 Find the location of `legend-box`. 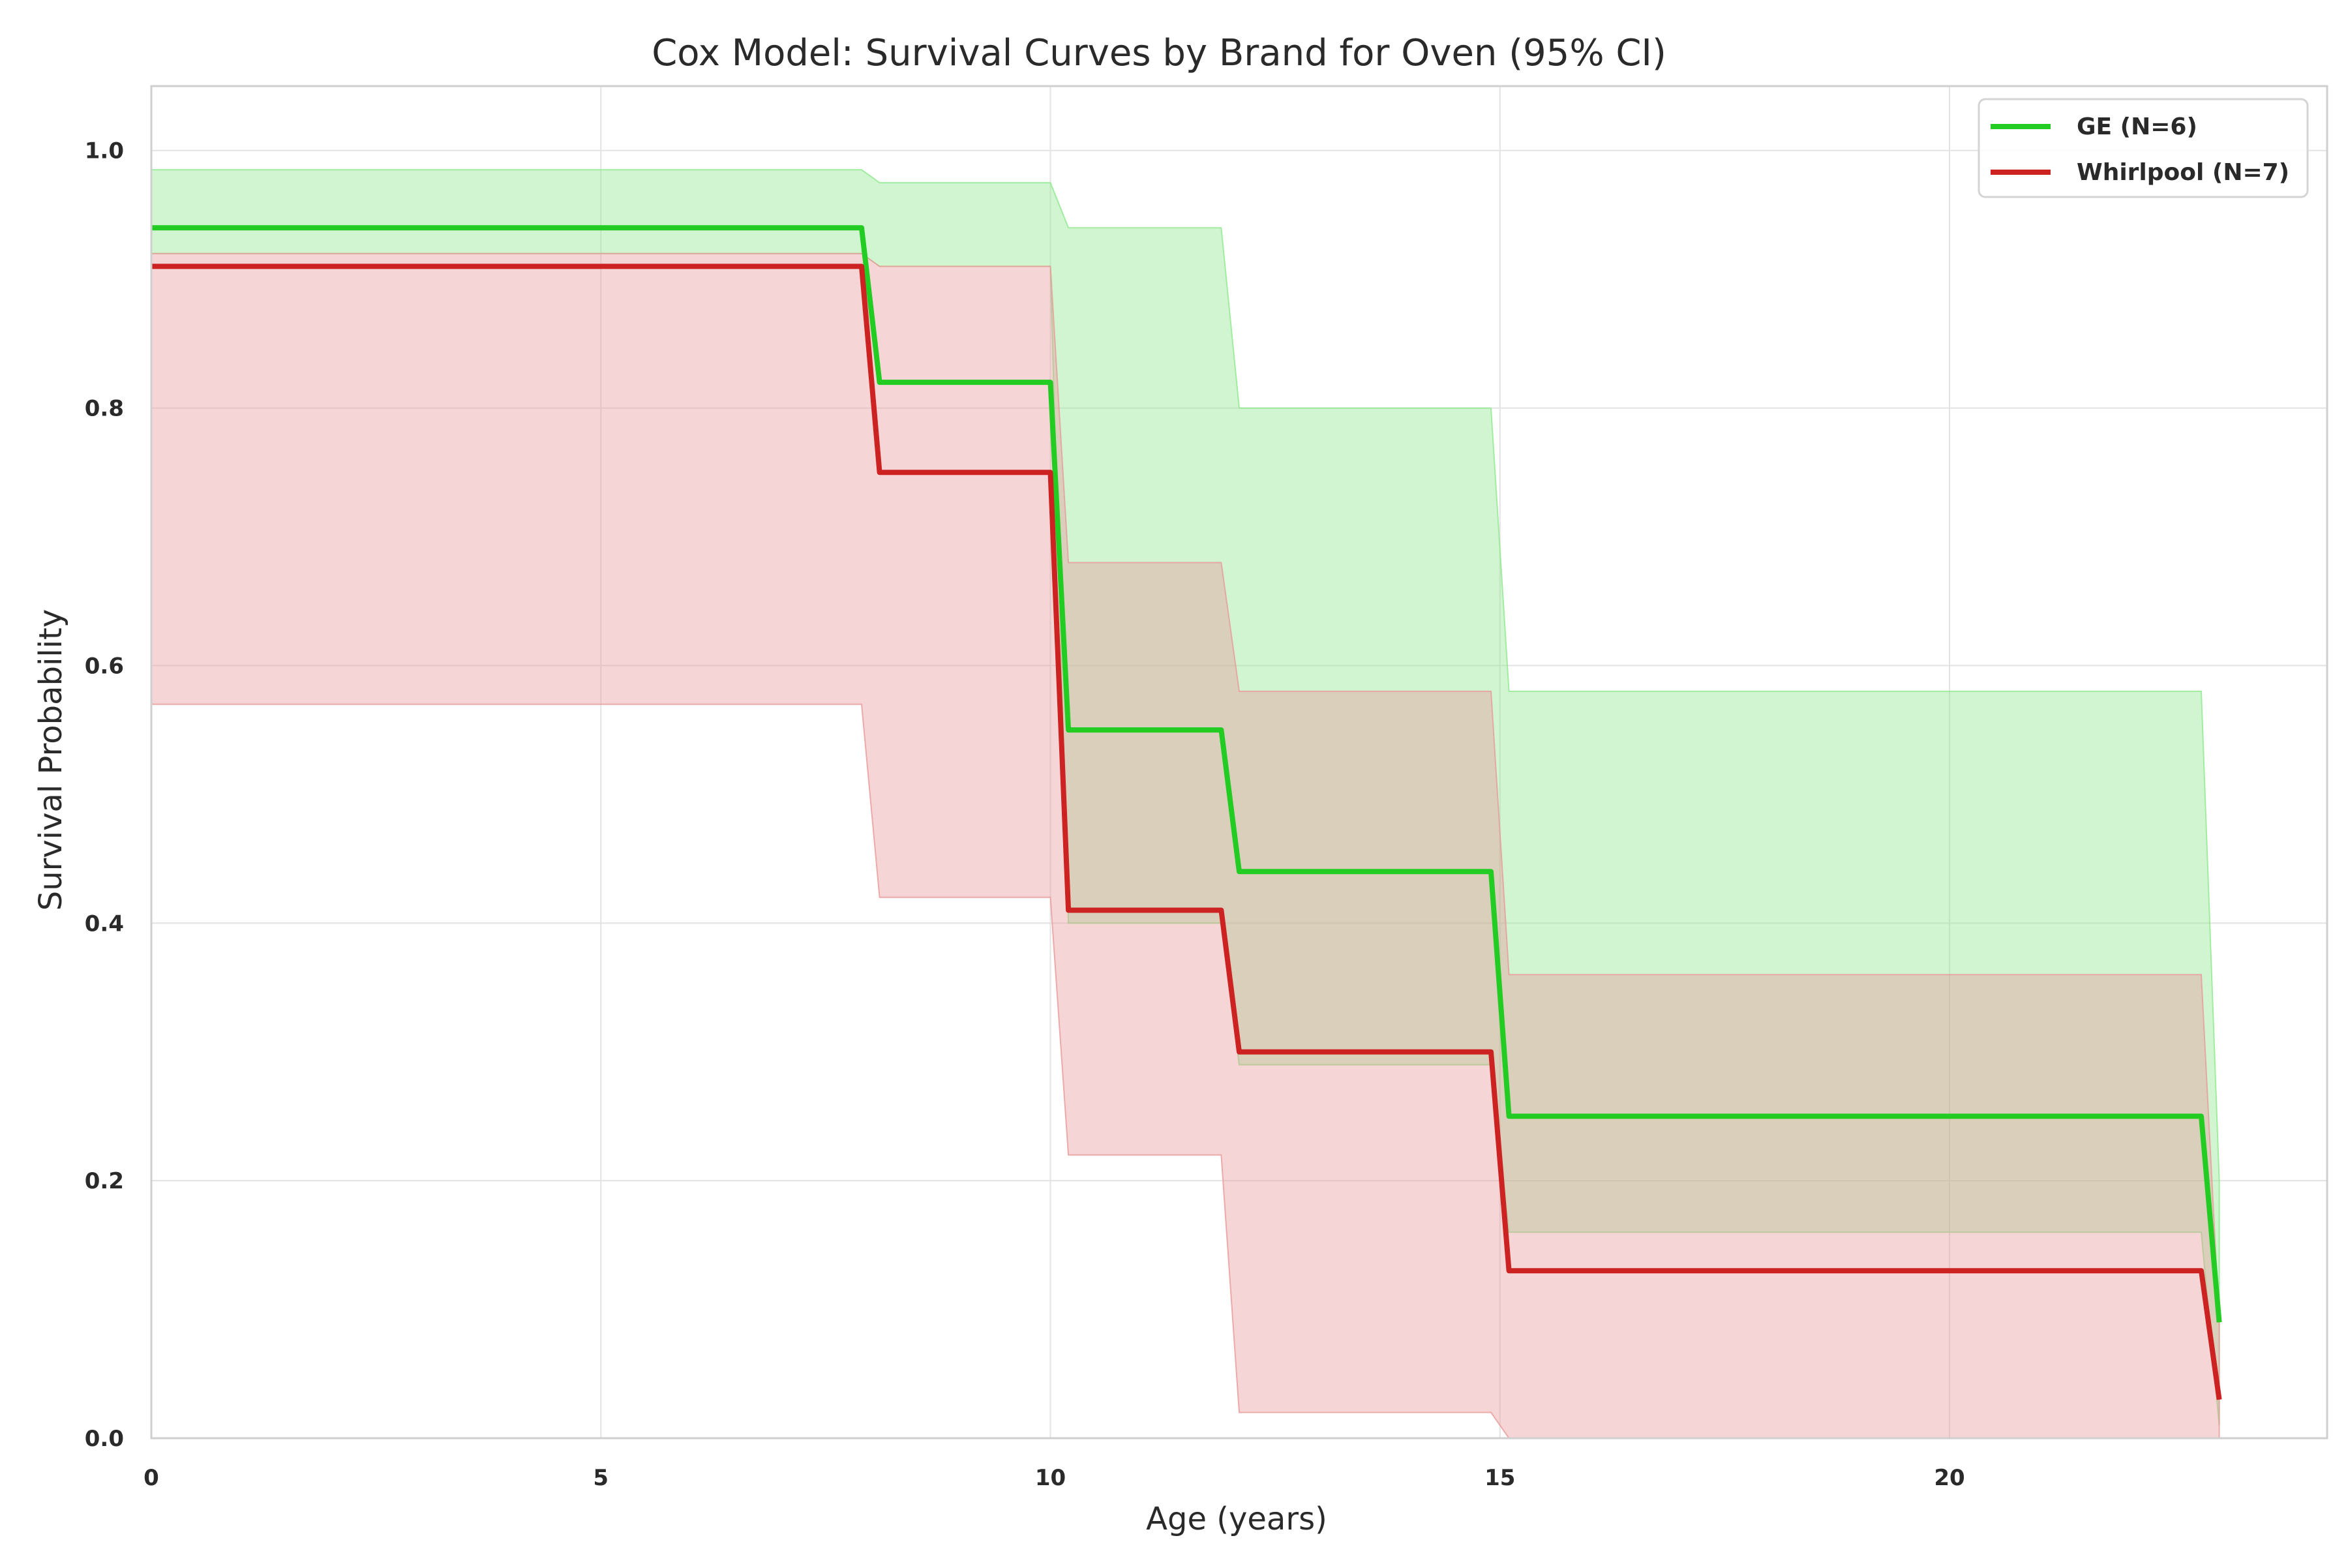

legend-box is located at coordinates (2143, 148).